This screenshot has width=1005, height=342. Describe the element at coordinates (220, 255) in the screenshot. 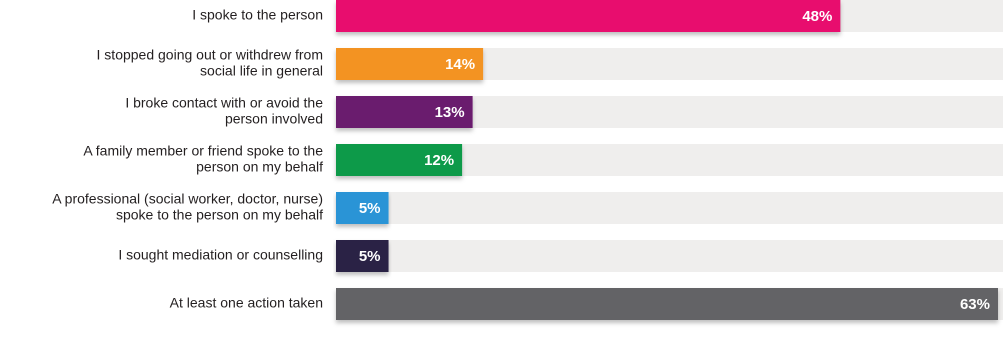

I see `category-label: I sought mediation or counselling` at that location.